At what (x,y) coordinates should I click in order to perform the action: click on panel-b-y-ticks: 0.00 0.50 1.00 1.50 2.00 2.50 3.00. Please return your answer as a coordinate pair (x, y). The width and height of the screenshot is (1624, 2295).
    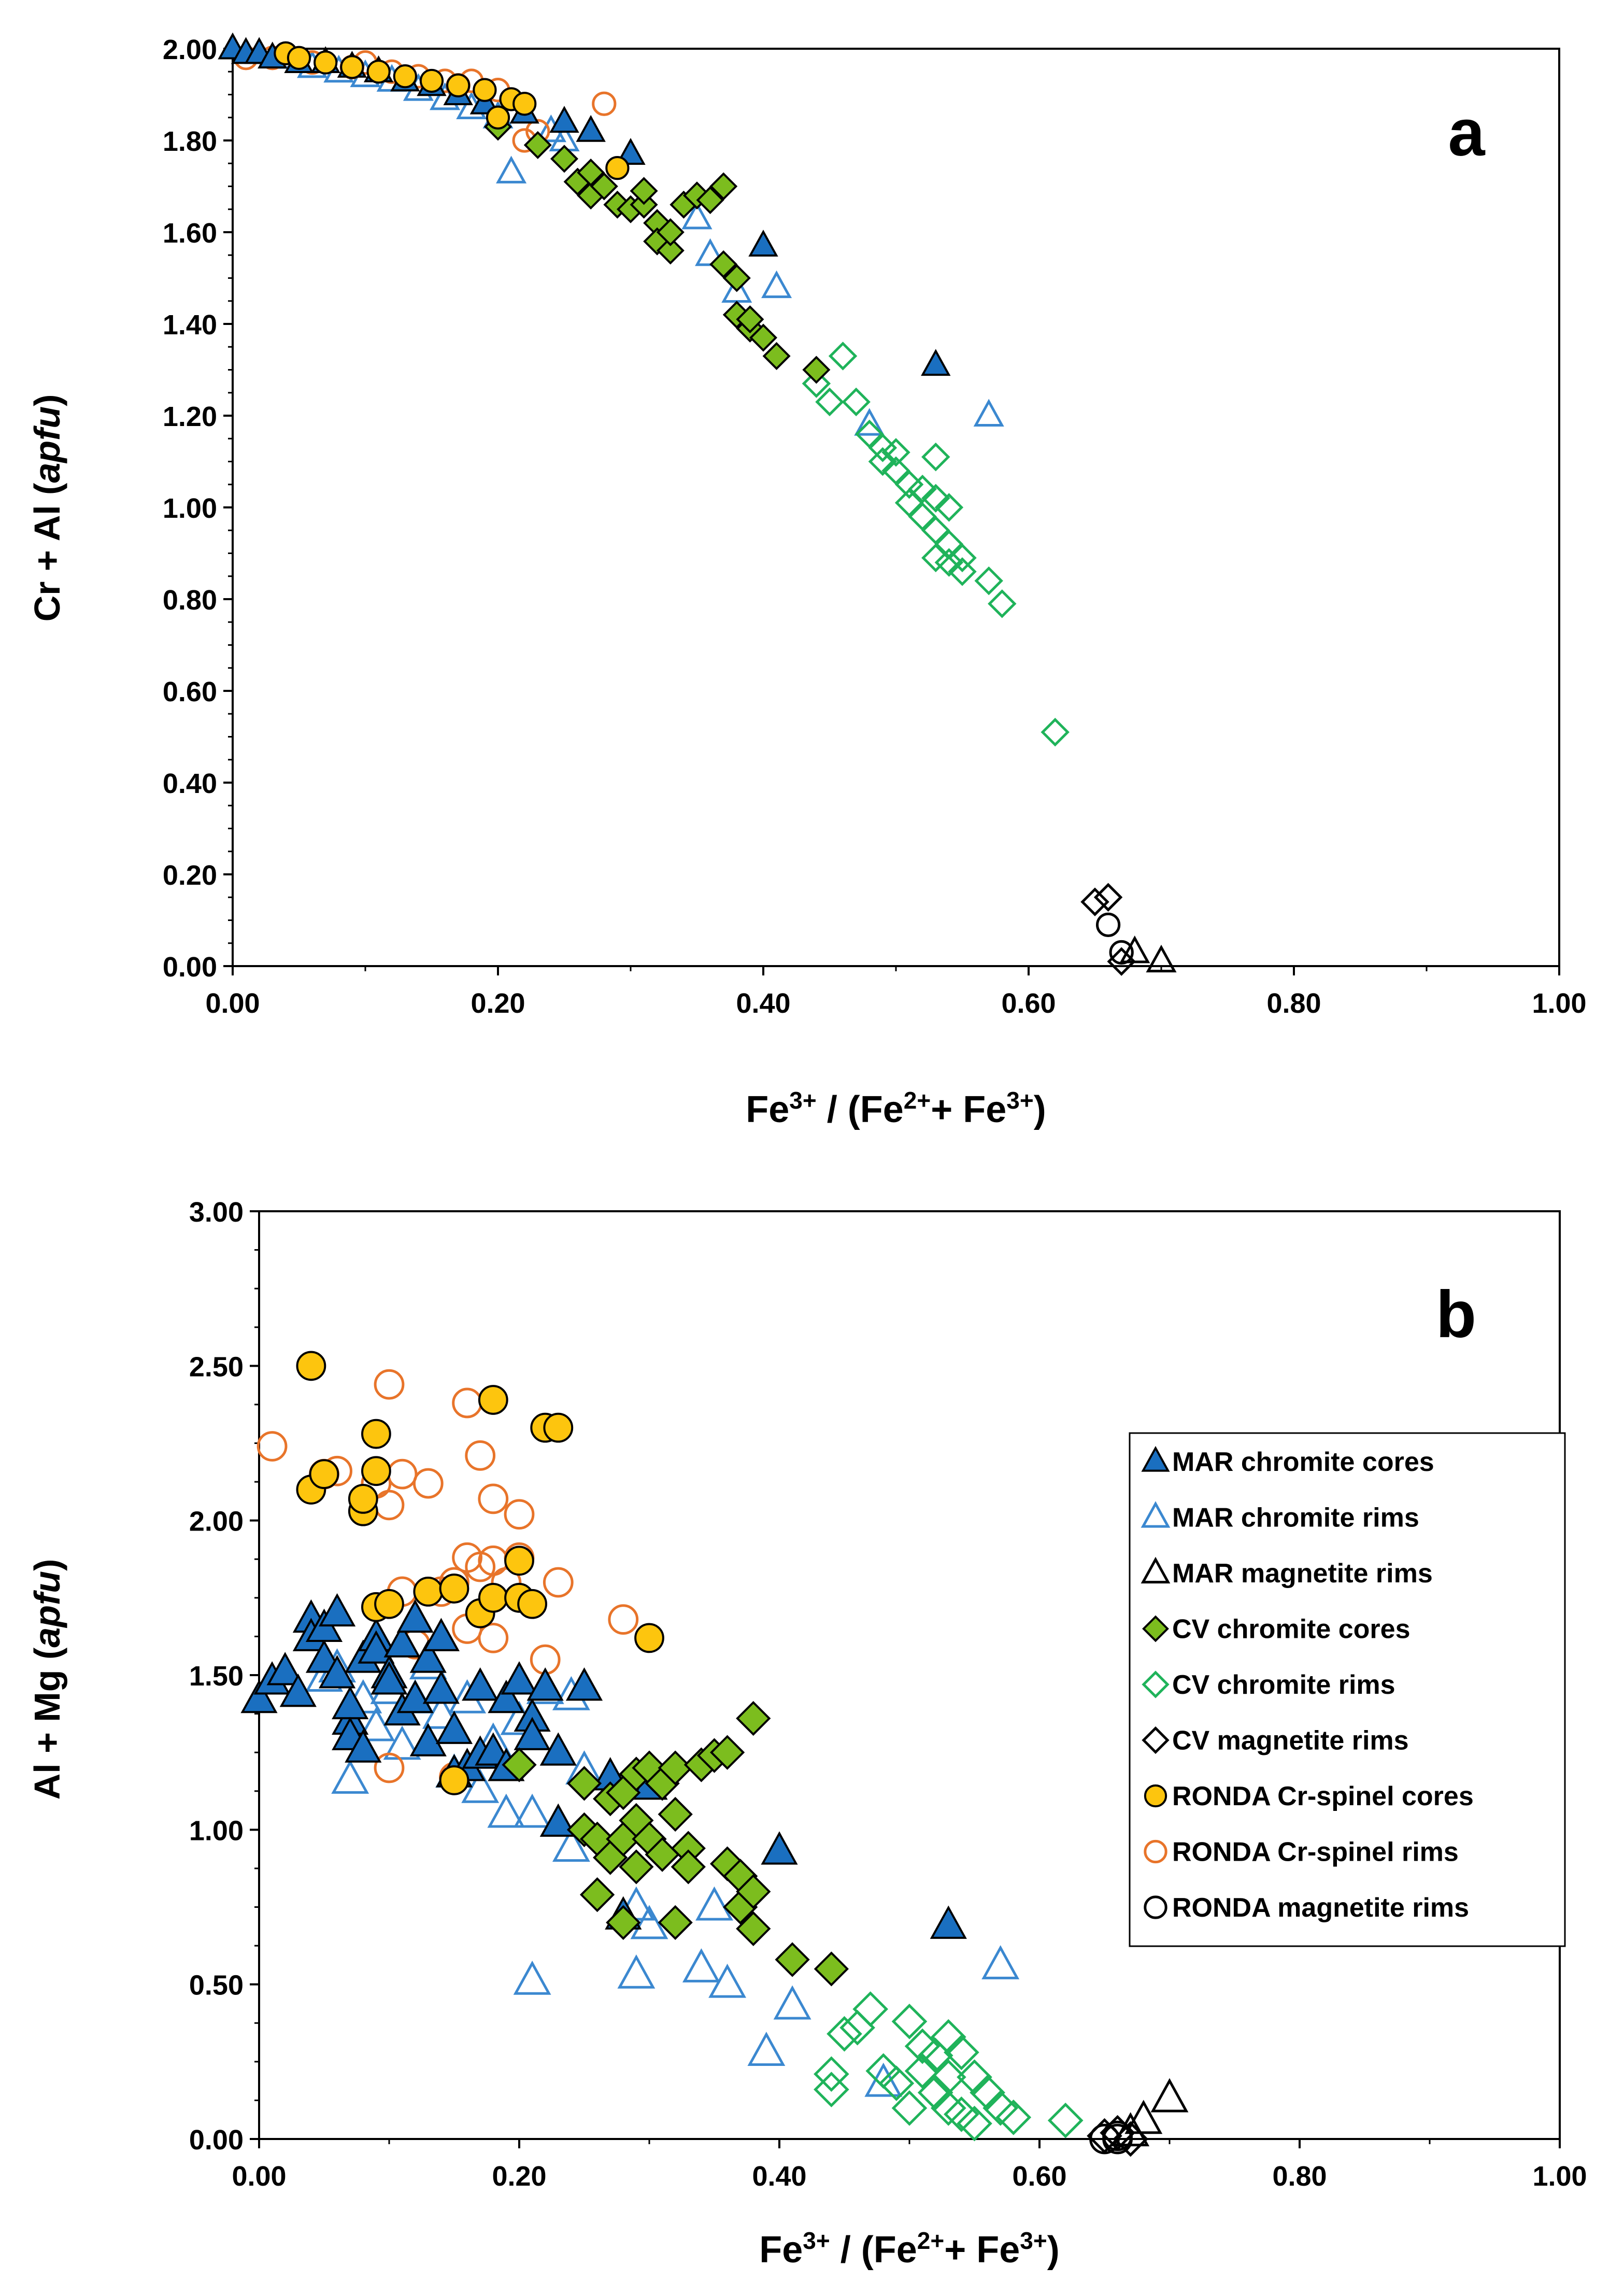
    Looking at the image, I should click on (224, 1676).